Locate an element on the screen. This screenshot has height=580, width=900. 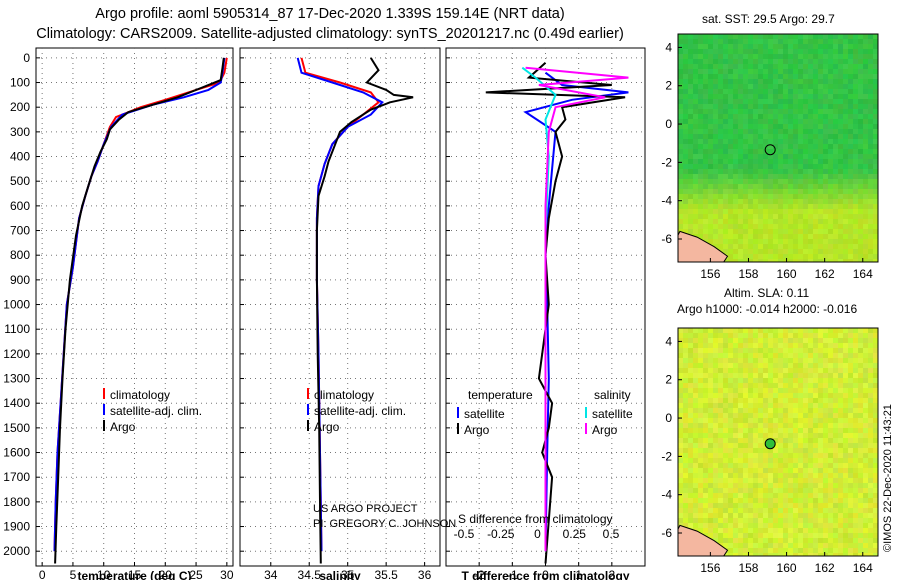
x-tick-label: 2 is located at coordinates (611, 574).